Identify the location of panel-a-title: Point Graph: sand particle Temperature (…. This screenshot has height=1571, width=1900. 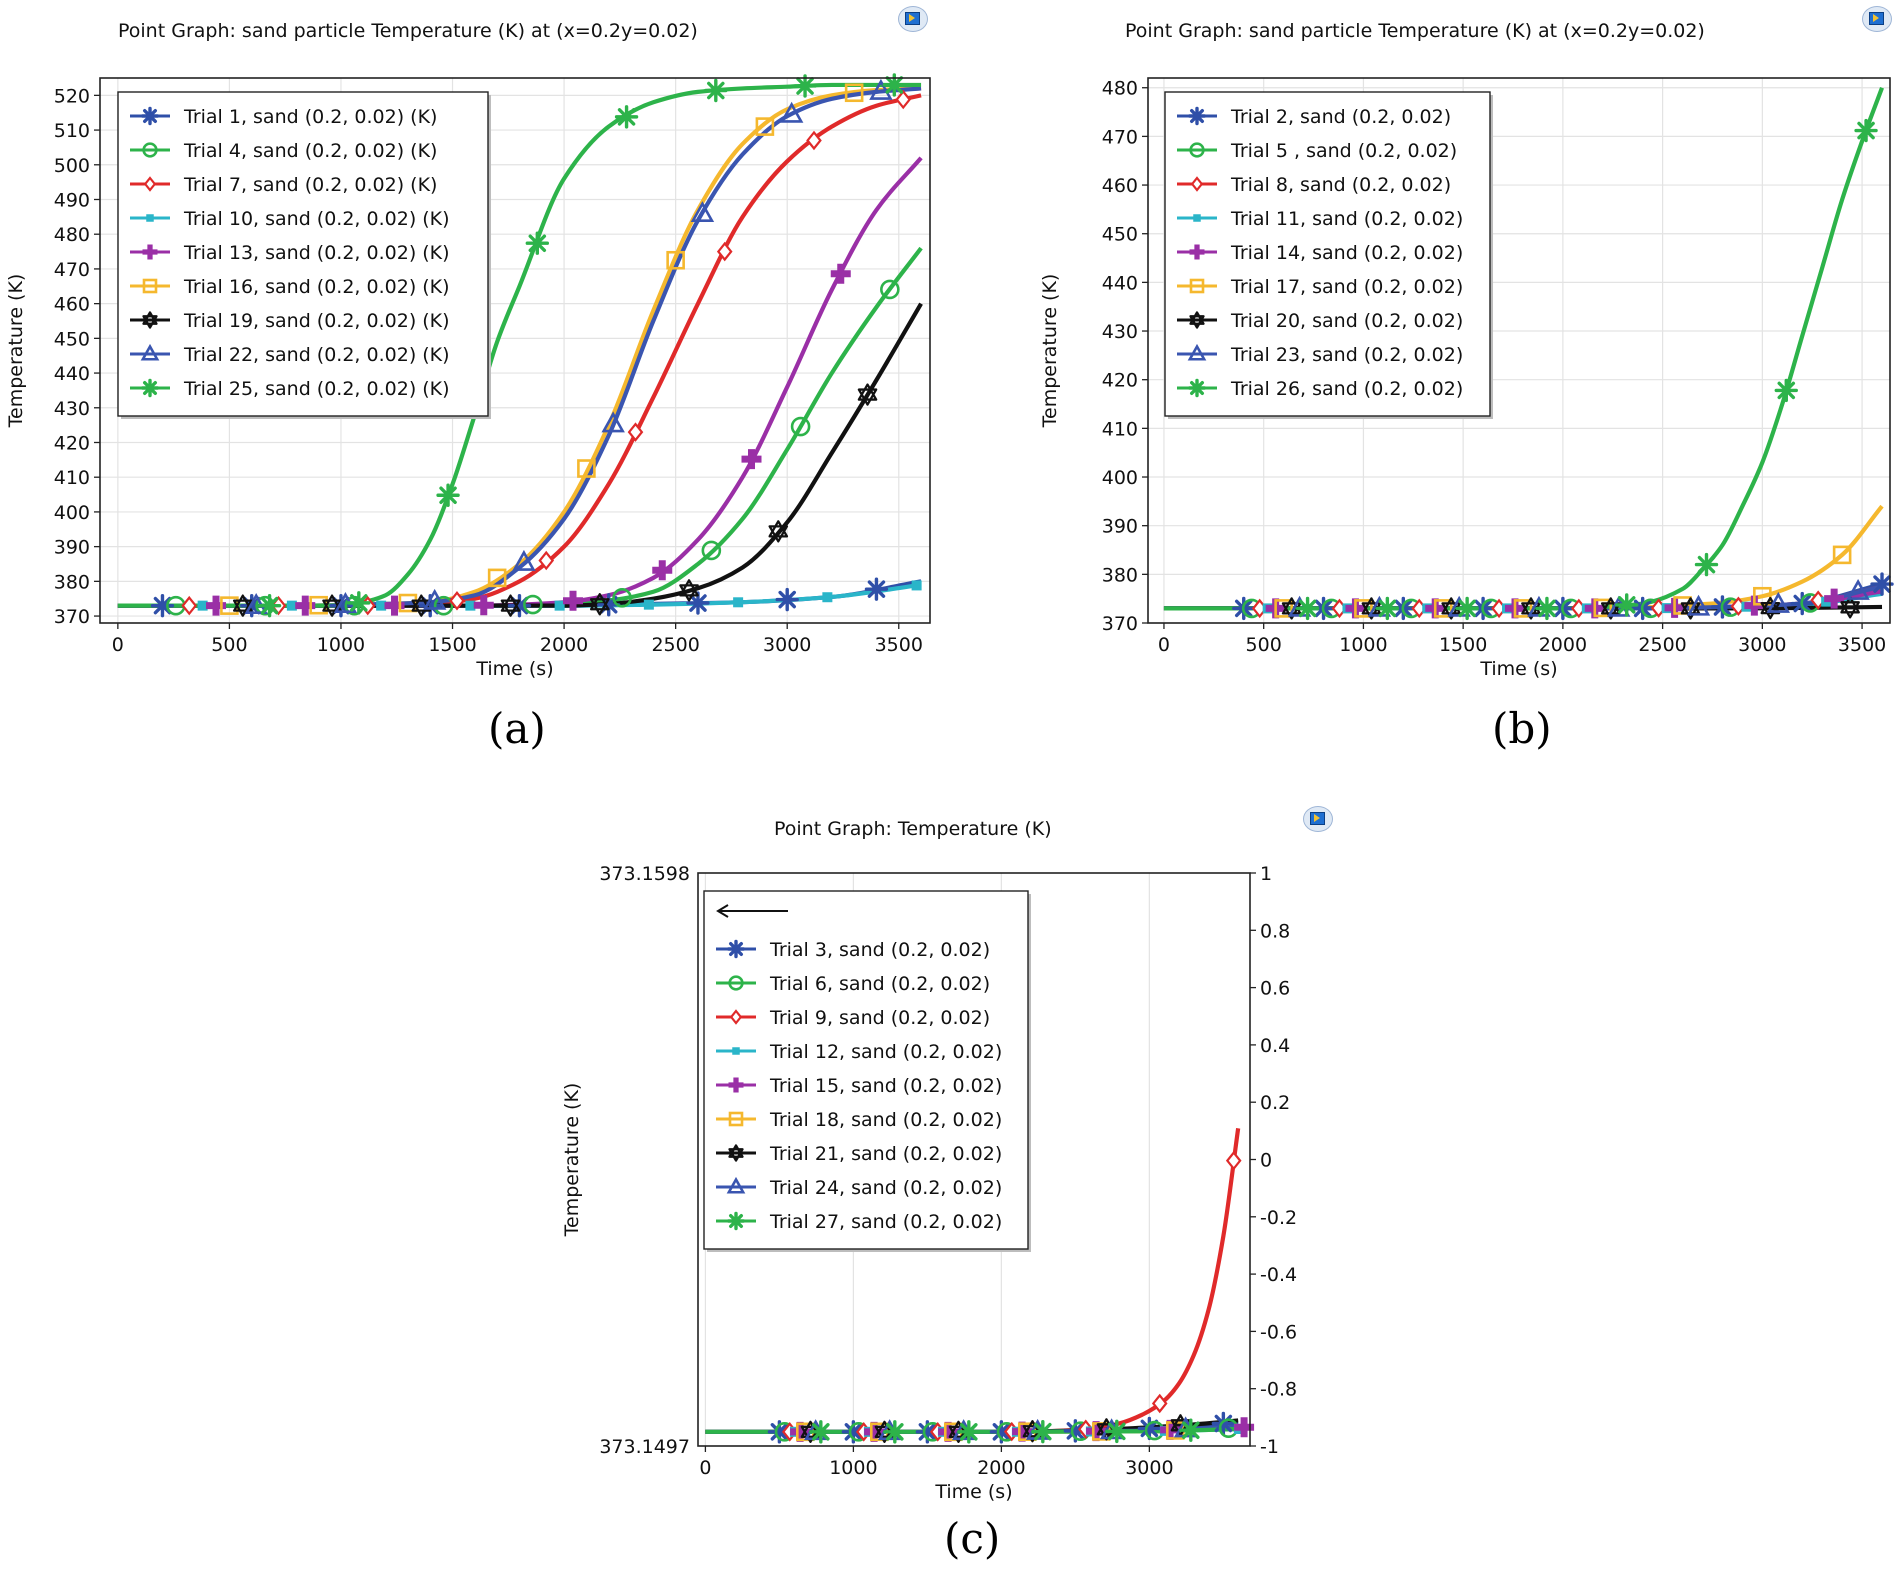
(408, 31).